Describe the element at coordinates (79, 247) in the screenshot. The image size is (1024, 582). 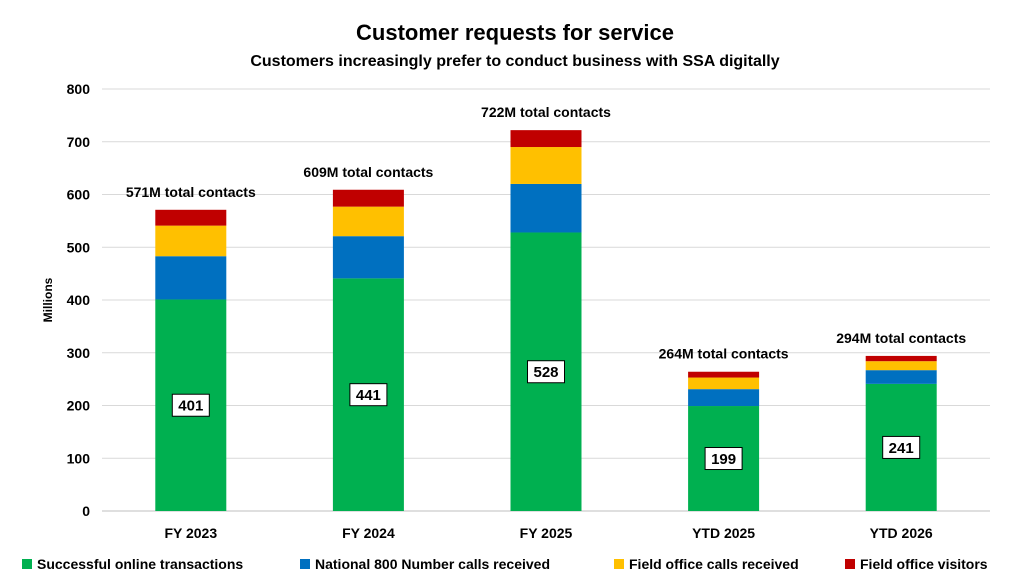
I see `y-tick-label: 500` at that location.